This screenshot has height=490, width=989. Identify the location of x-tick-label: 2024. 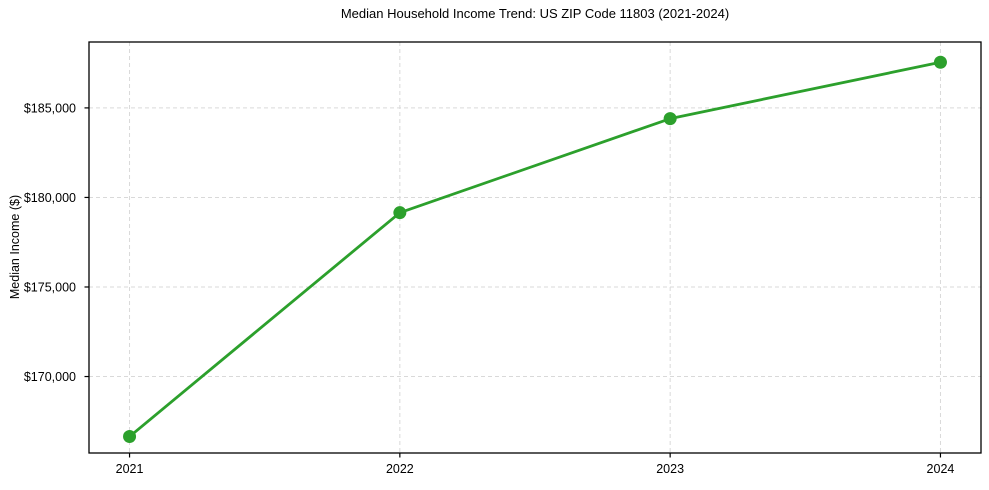
(941, 469).